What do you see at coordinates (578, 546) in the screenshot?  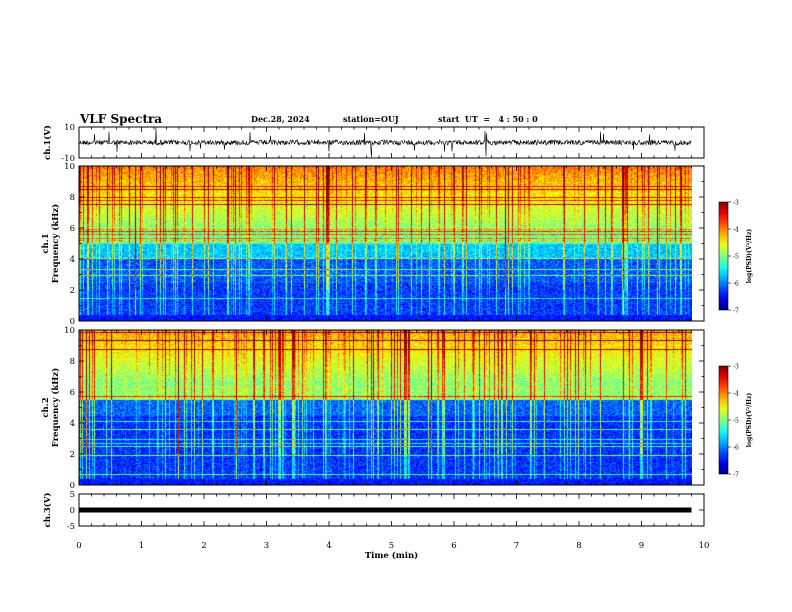 I see `x-tick-label: 8` at bounding box center [578, 546].